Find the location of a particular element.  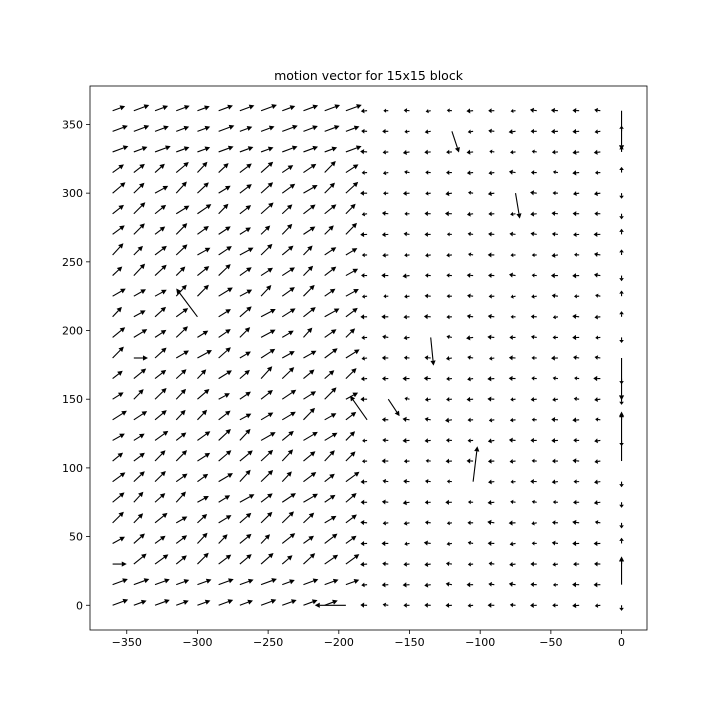

y-tick-label: 100 is located at coordinates (72, 468).